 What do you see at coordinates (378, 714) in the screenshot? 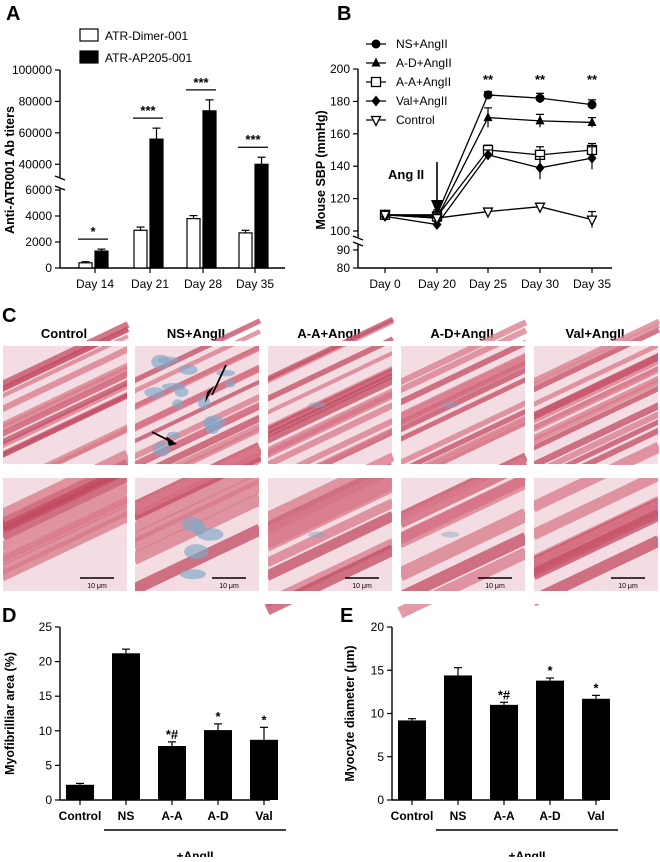
I see `panelE-y-tick-label: 10` at bounding box center [378, 714].